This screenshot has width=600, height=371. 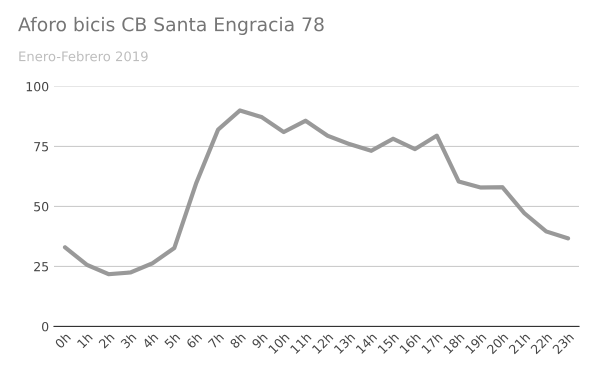 What do you see at coordinates (323, 343) in the screenshot?
I see `x-tick-label: 12h` at bounding box center [323, 343].